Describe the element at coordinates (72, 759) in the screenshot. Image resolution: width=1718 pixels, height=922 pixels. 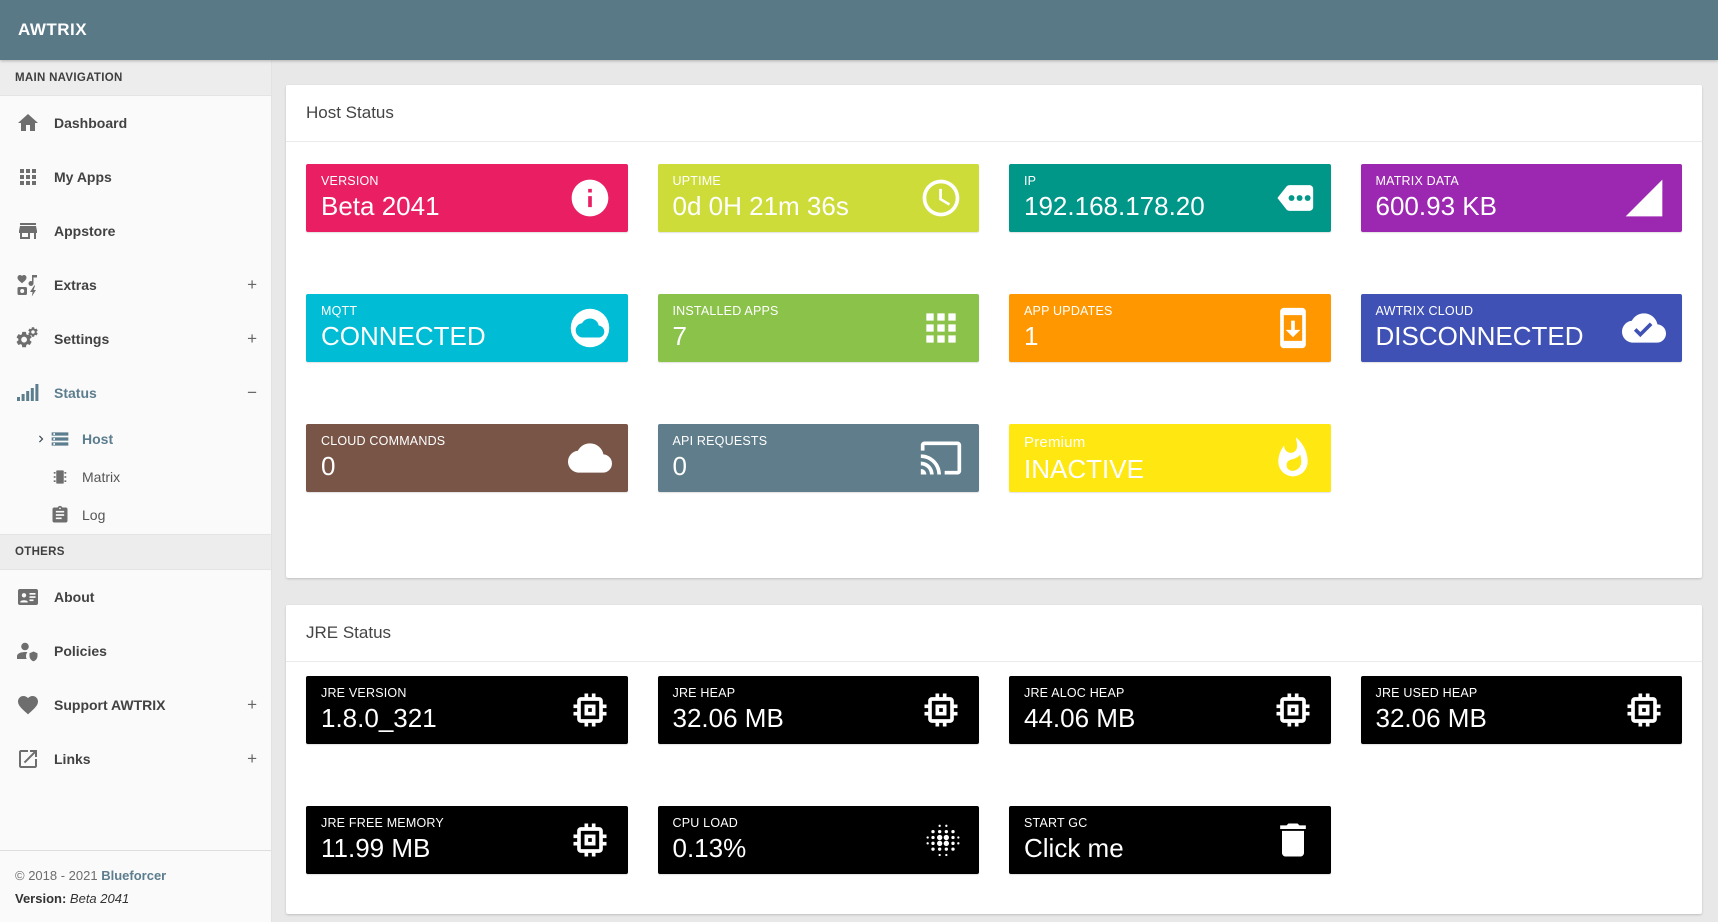
I see `sidebar-item-label: Links` at that location.